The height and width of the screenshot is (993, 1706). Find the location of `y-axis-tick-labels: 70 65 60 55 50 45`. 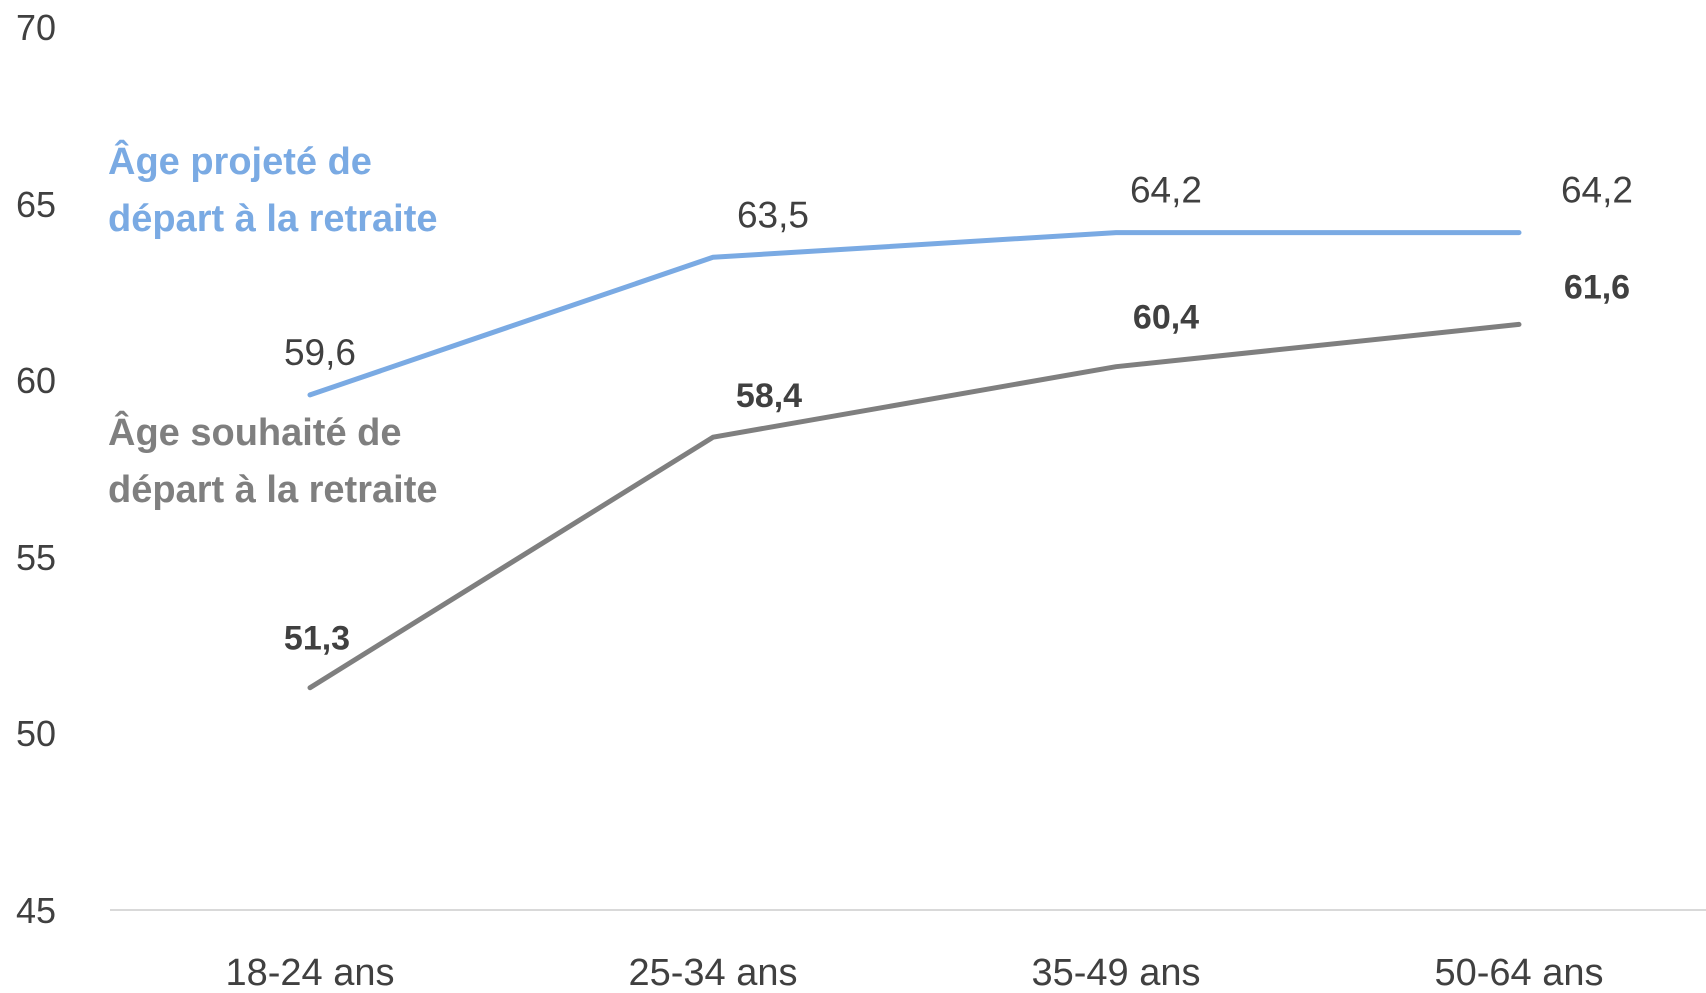

y-axis-tick-labels: 70 65 60 55 50 45 is located at coordinates (36, 469).